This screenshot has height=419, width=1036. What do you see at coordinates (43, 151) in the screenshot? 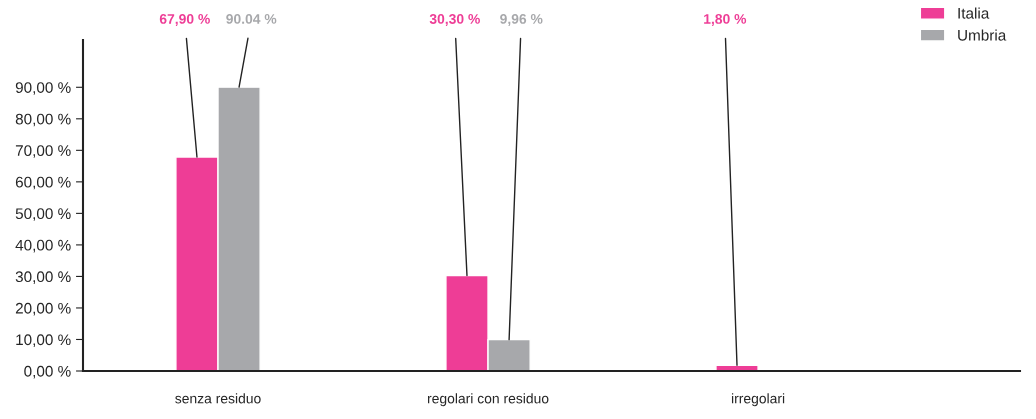
I see `y-tick-label: 70,00 %` at bounding box center [43, 151].